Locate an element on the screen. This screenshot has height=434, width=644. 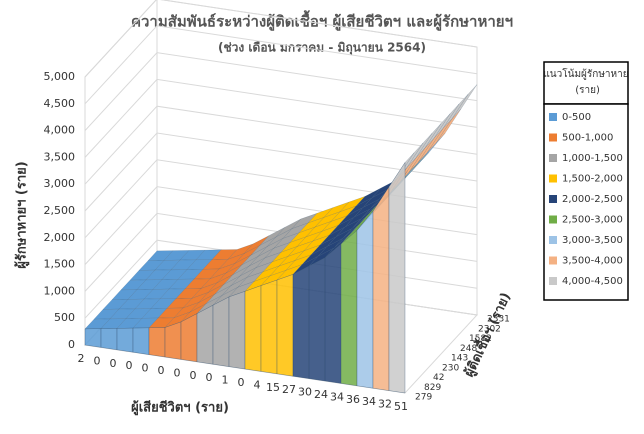
y-tick-label: 500 is located at coordinates (64, 317).